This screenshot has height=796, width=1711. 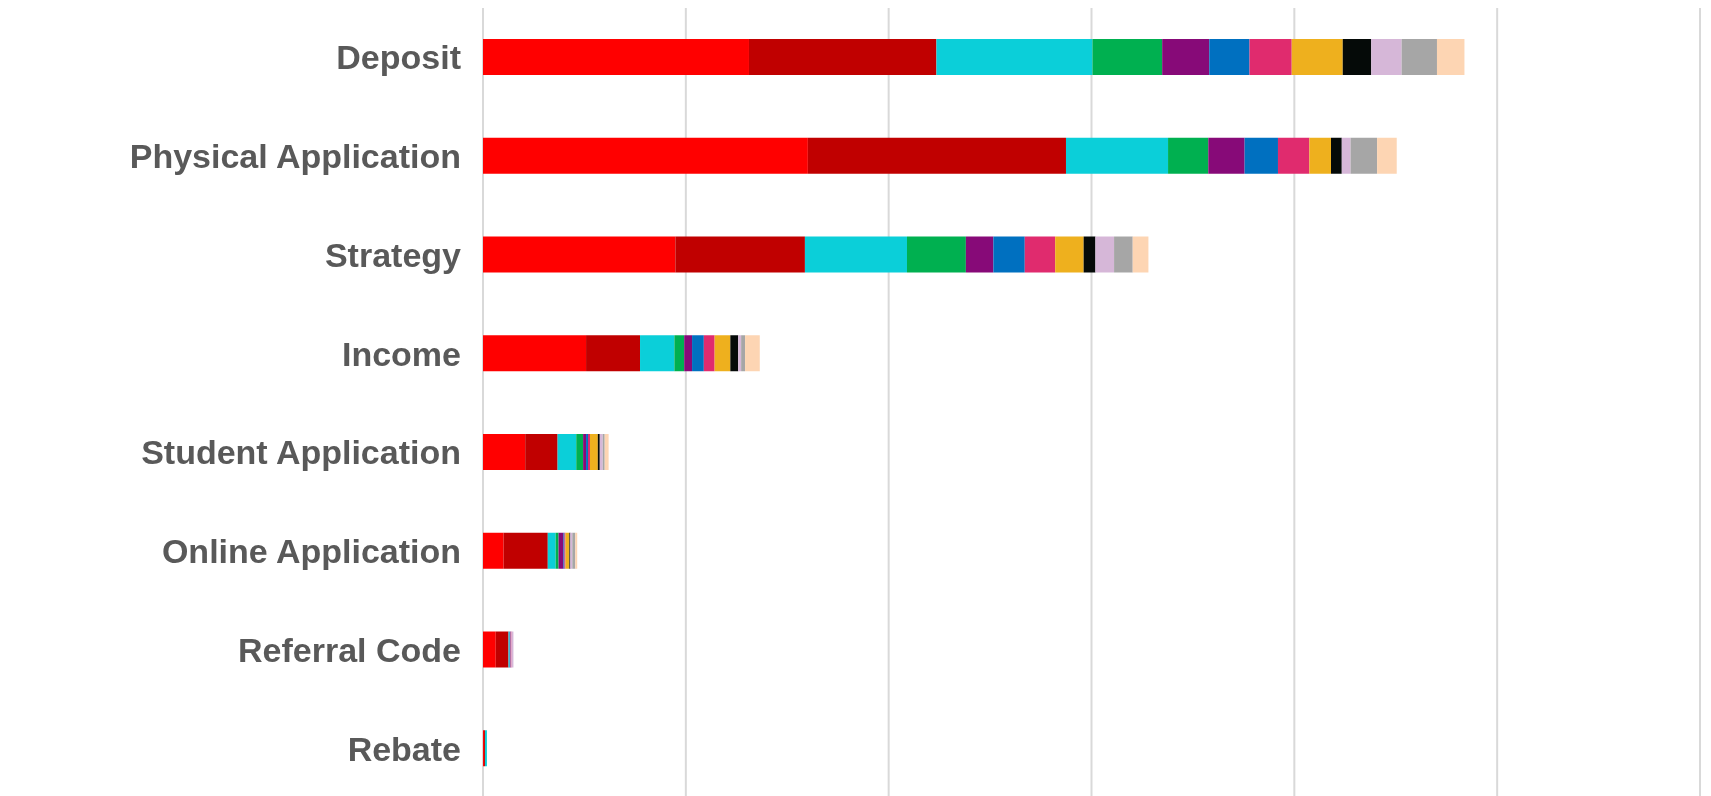 I want to click on y-tick-label: Deposit, so click(x=398, y=57).